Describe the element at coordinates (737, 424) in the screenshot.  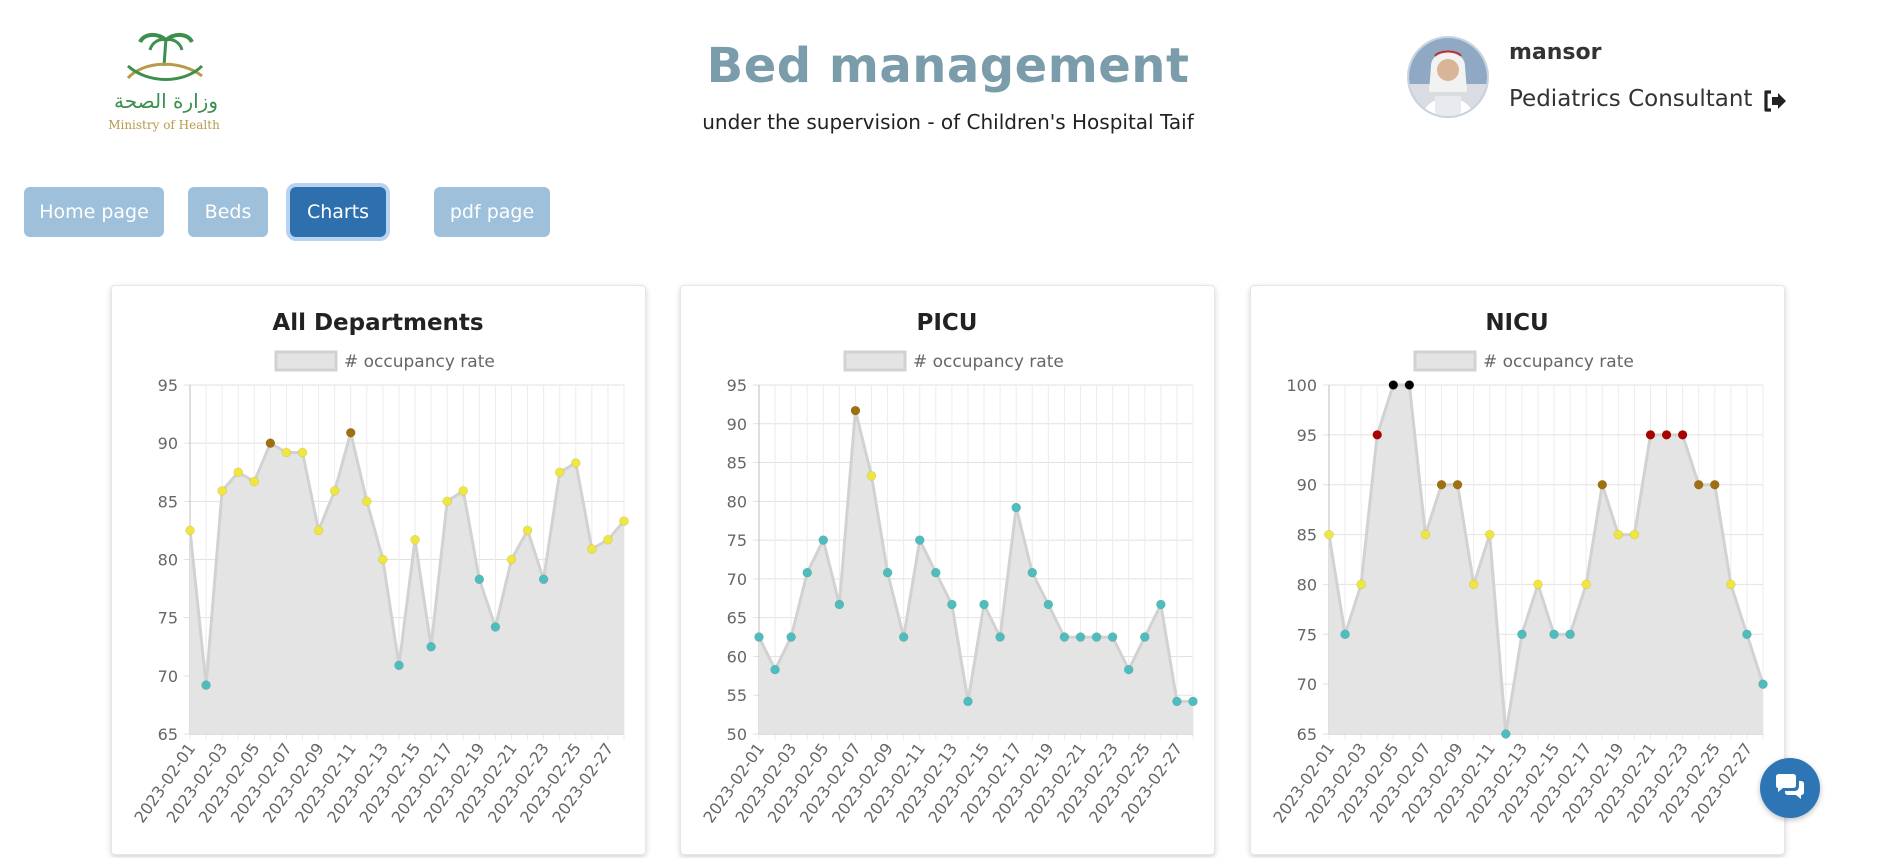
I see `y-tick-label: 90` at that location.